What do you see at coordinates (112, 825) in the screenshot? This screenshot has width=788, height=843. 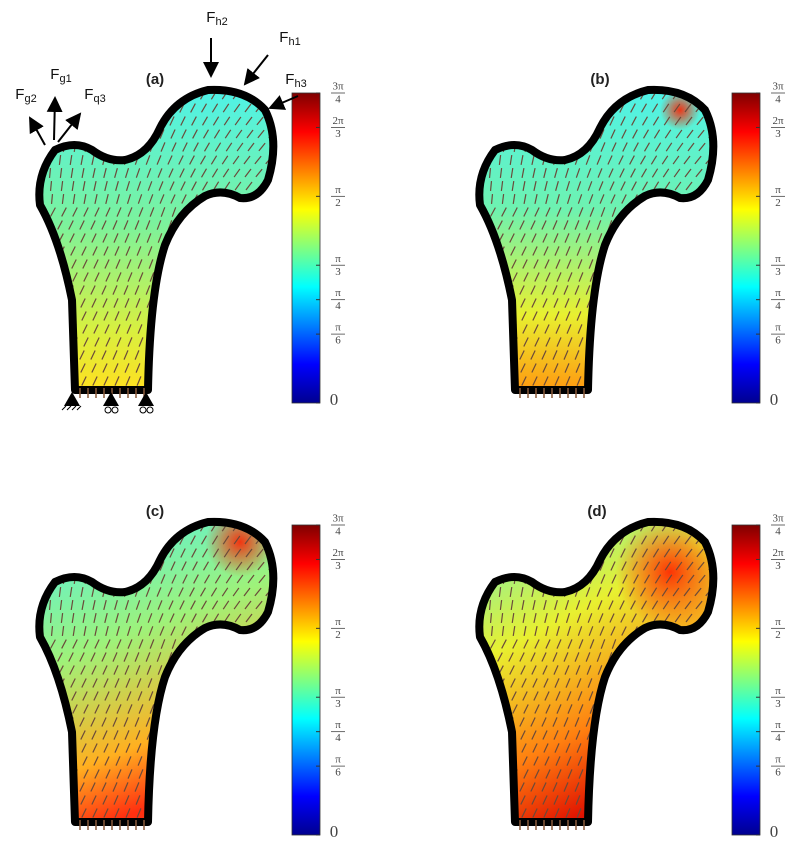 I see `base-ticks` at bounding box center [112, 825].